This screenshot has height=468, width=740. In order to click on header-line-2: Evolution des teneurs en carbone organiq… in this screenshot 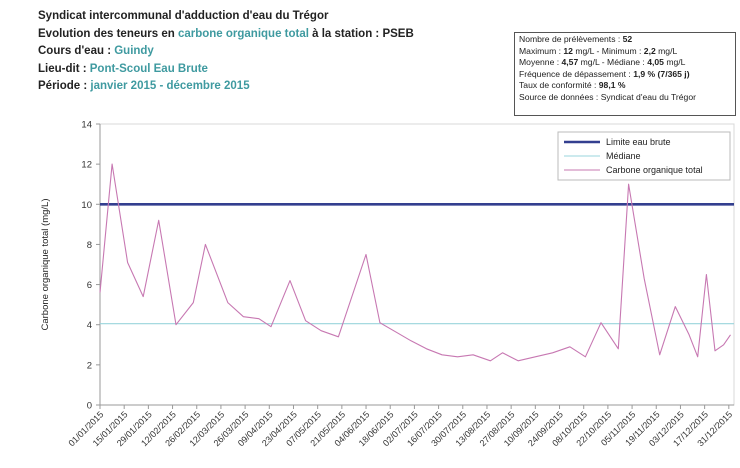, I will do `click(226, 35)`.